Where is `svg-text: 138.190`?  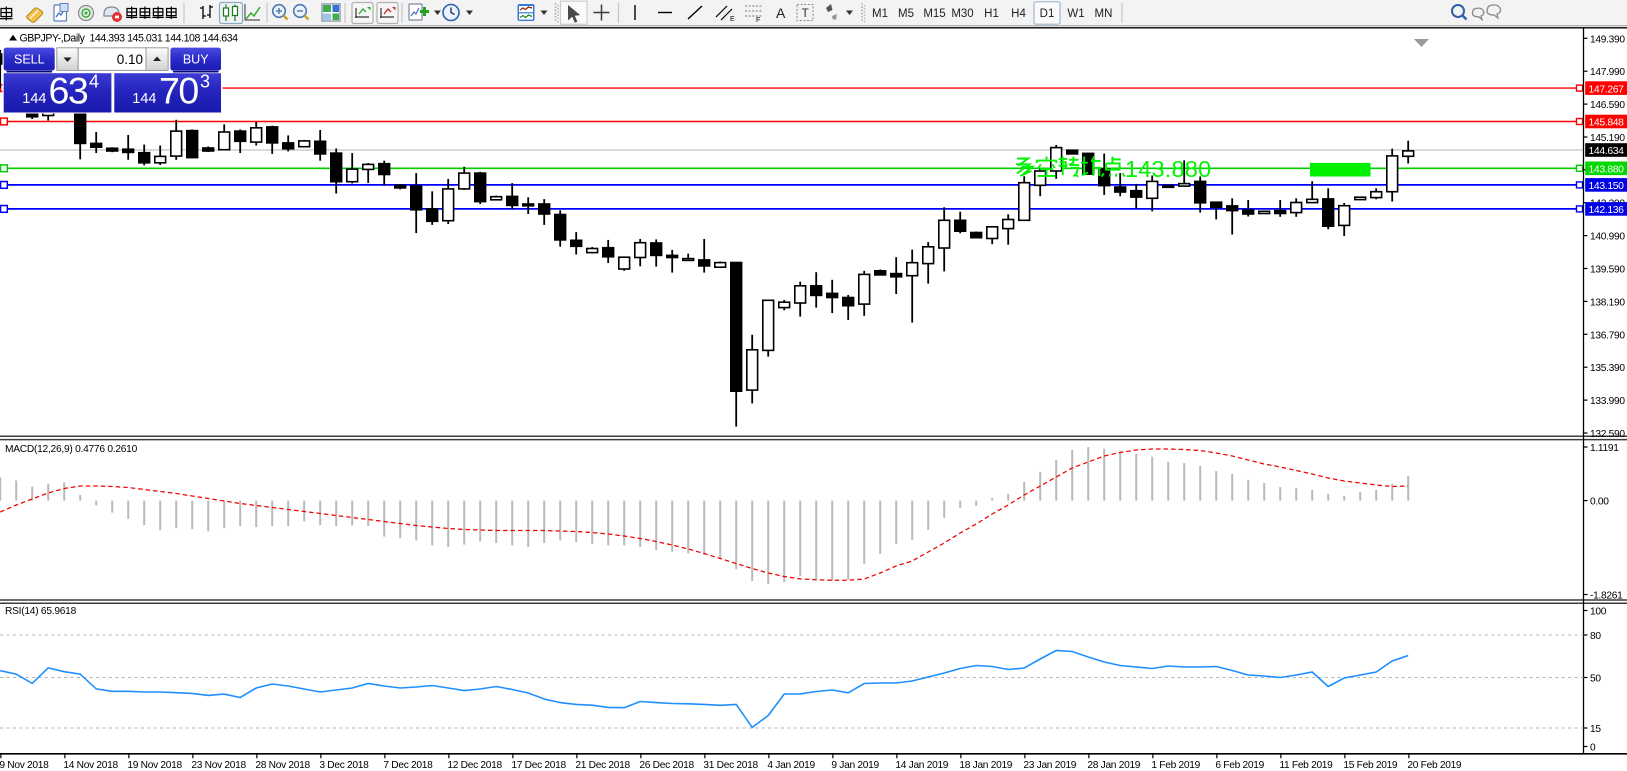
svg-text: 138.190 is located at coordinates (1607, 302).